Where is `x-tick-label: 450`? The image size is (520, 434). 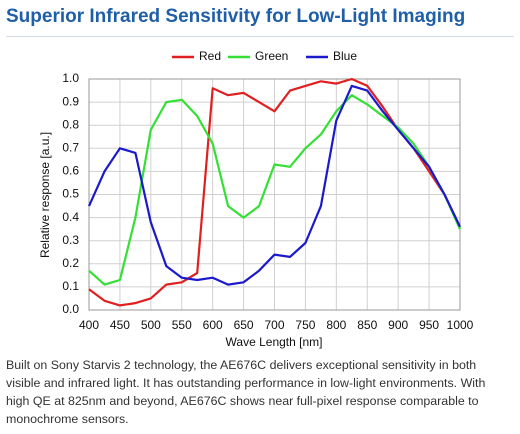 x-tick-label: 450 is located at coordinates (120, 325).